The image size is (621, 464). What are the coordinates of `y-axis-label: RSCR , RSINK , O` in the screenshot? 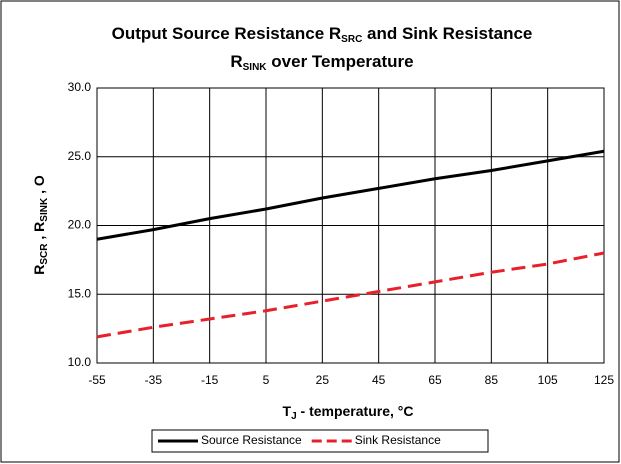 It's located at (40, 225).